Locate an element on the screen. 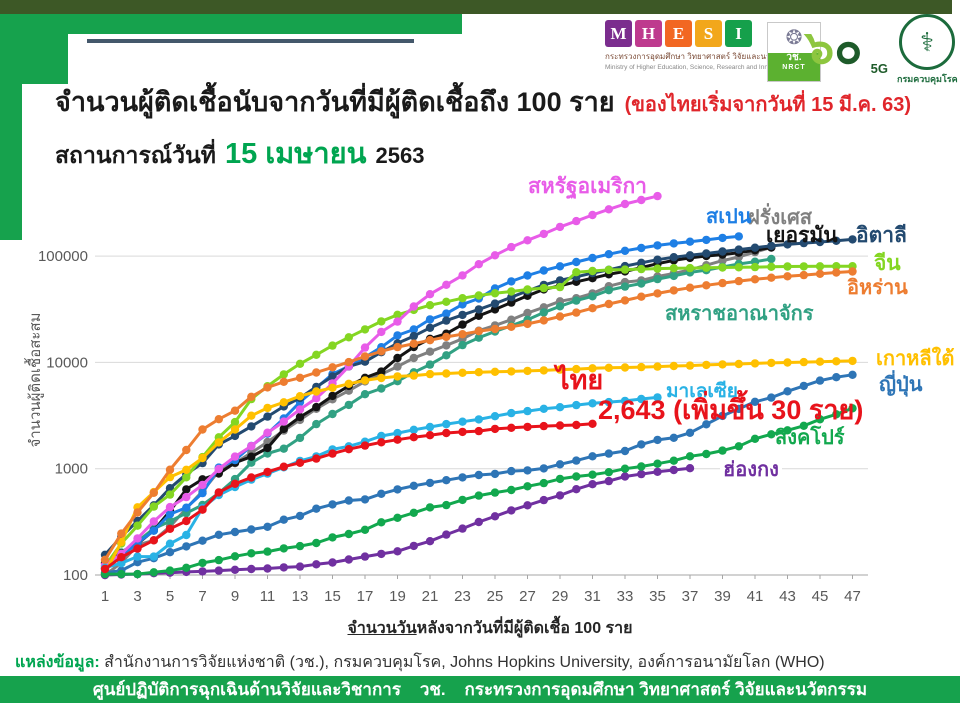 The width and height of the screenshot is (960, 703). svg-text: 17 is located at coordinates (365, 596).